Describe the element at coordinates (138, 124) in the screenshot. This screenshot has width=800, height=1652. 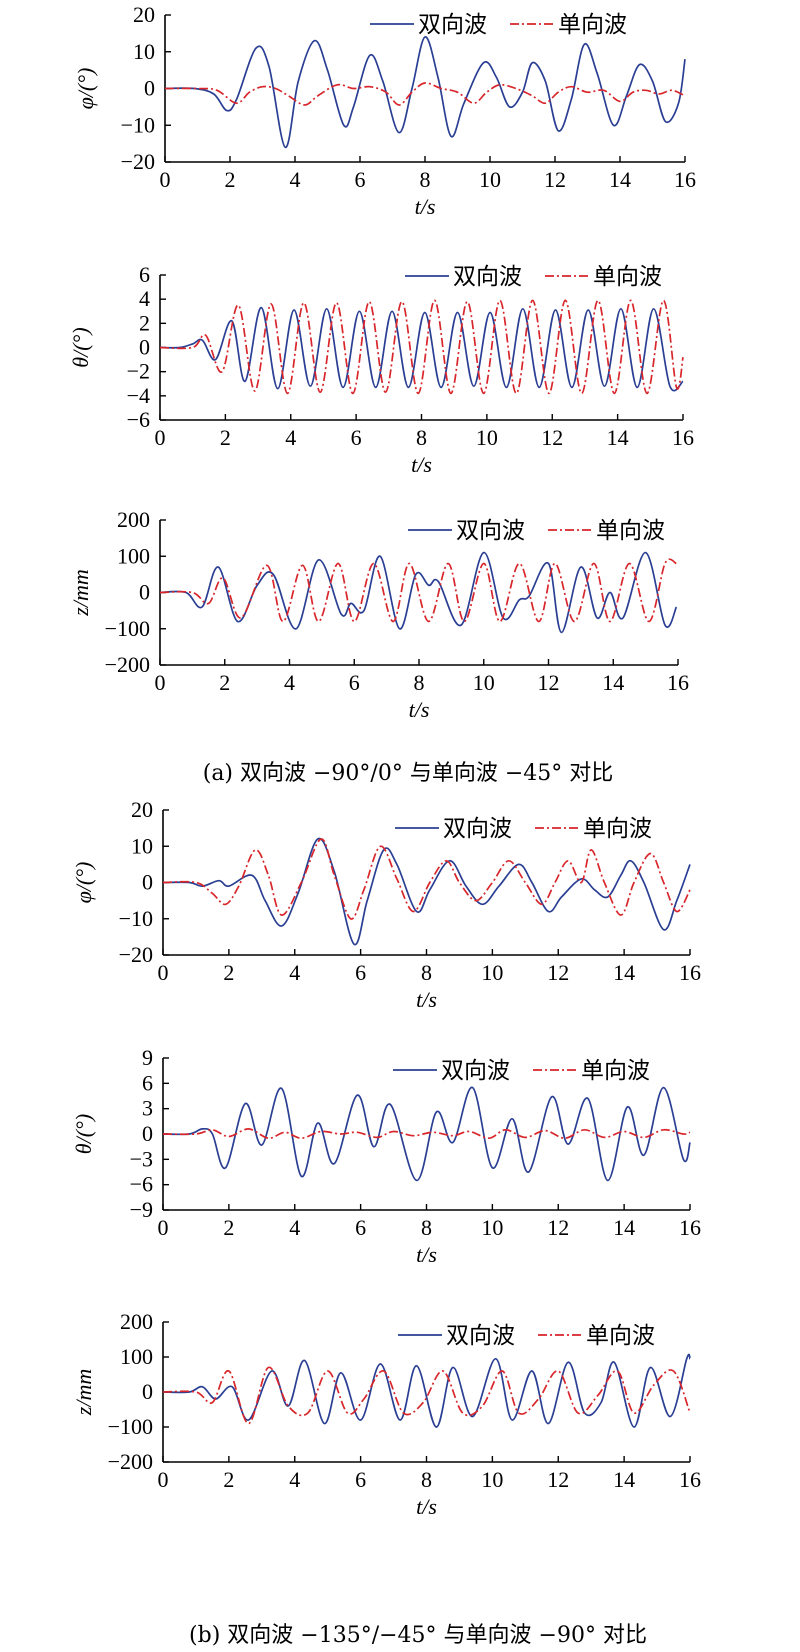
I see `y-tick-label: −10` at that location.